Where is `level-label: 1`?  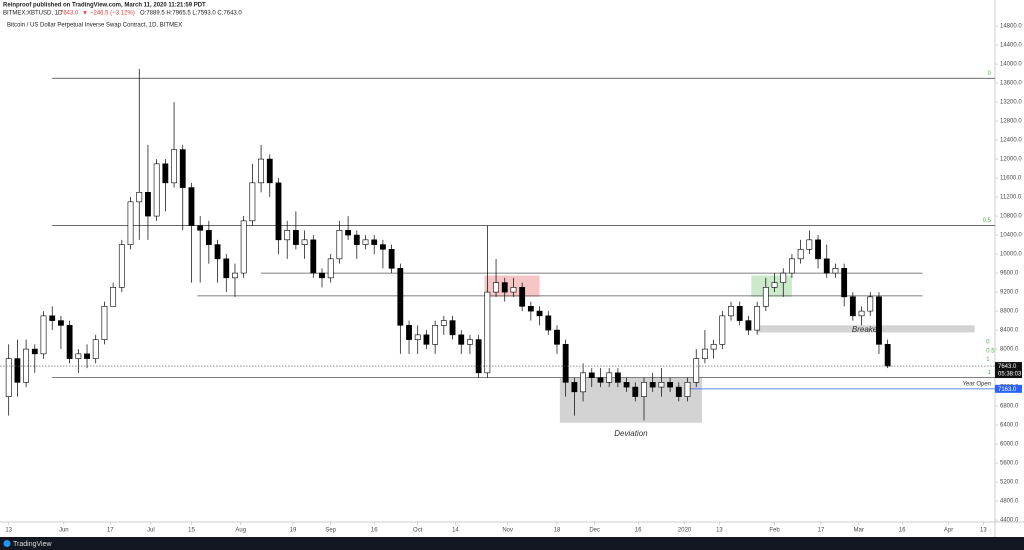
level-label: 1 is located at coordinates (990, 373).